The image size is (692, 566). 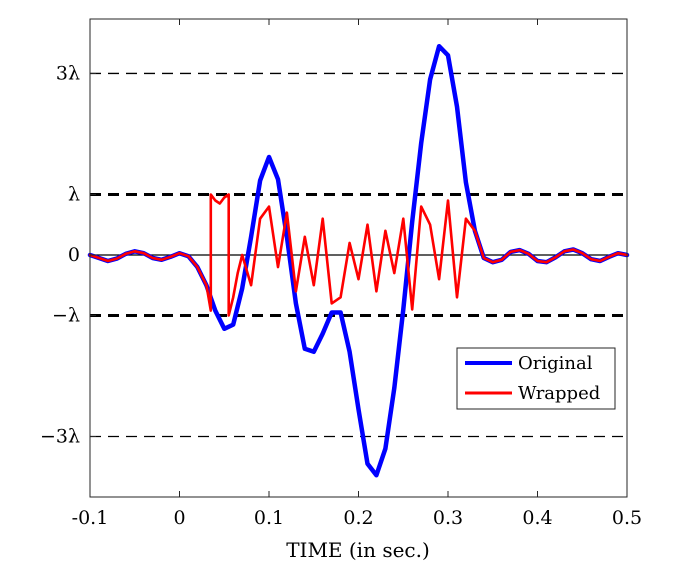 I want to click on x-tick-label: 0.3, so click(x=448, y=518).